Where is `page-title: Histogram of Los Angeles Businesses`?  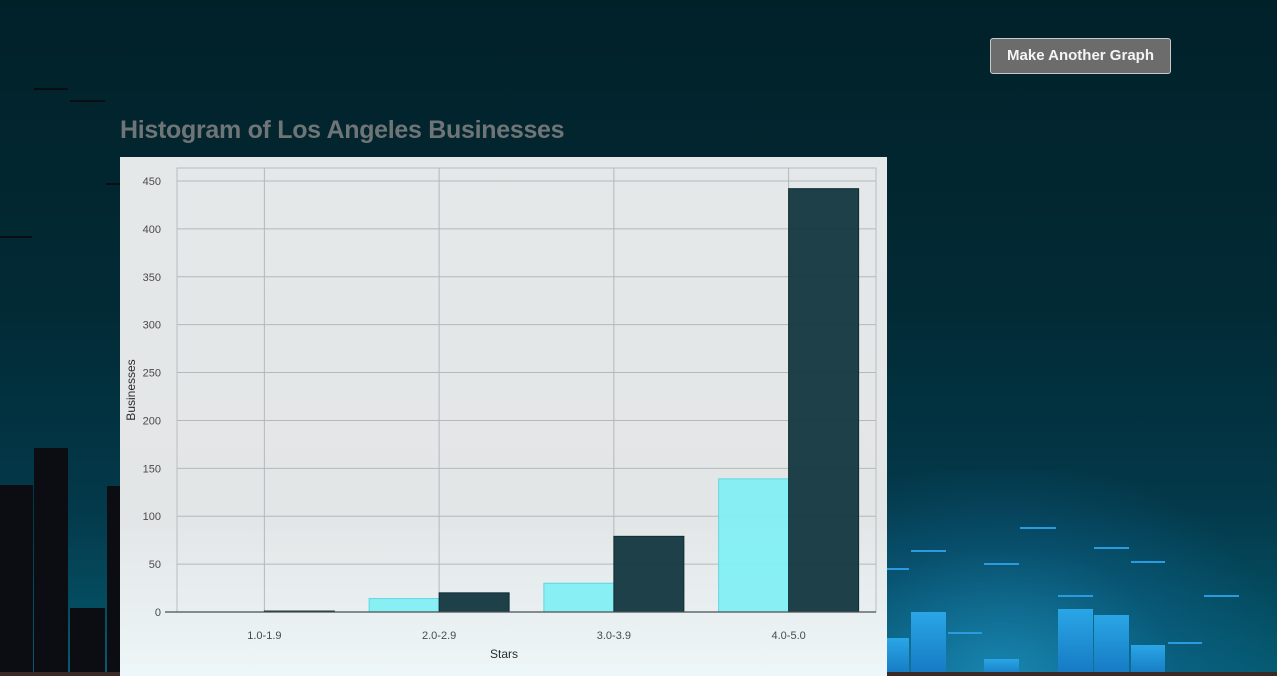
page-title: Histogram of Los Angeles Businesses is located at coordinates (342, 130).